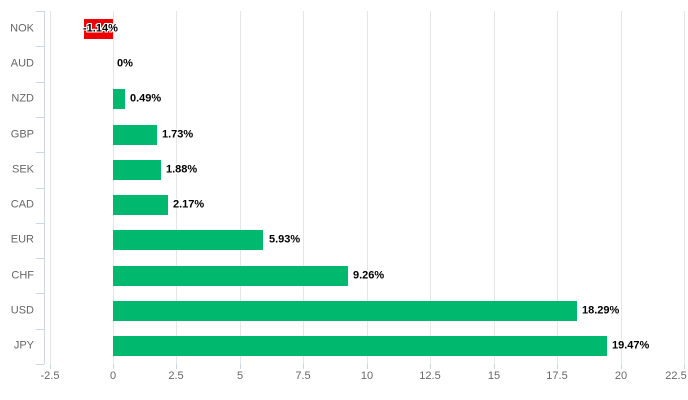  Describe the element at coordinates (119, 99) in the screenshot. I see `bar-nzd` at that location.